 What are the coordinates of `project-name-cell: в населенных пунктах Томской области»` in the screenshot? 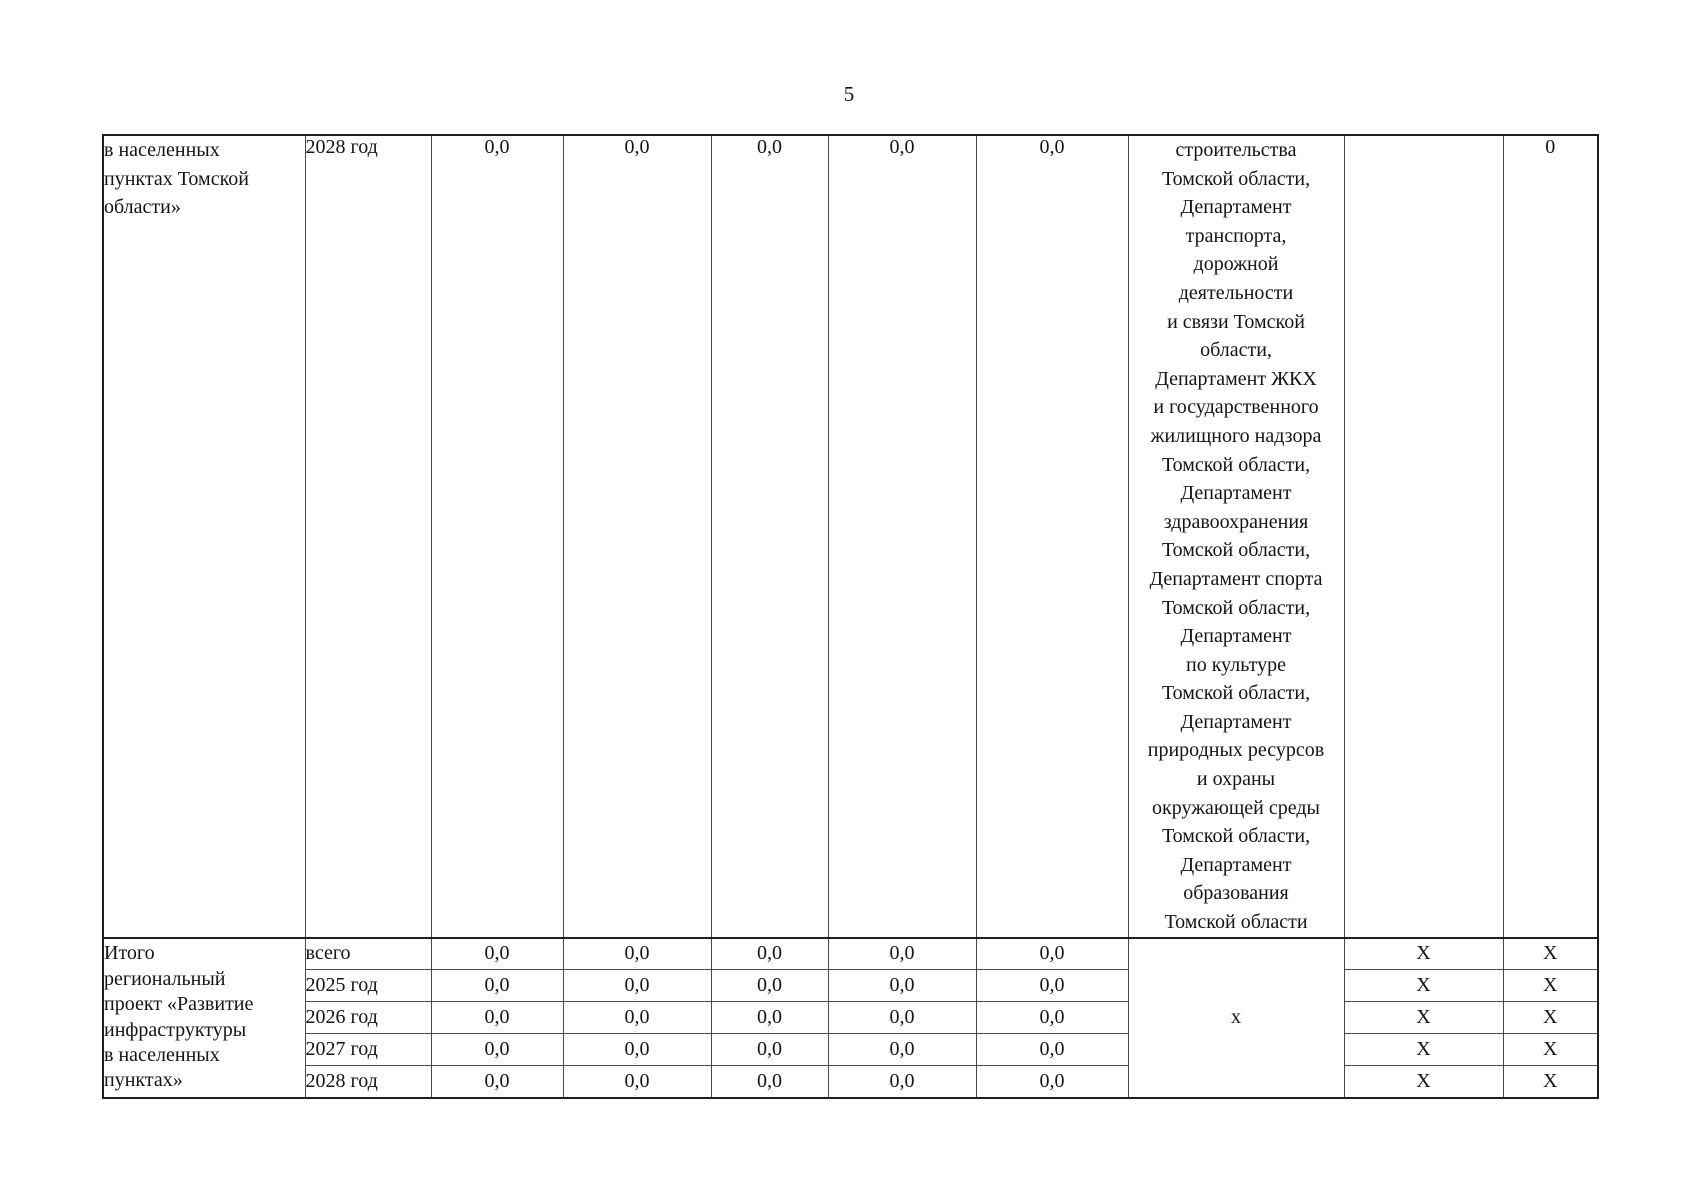 It's located at (204, 536).